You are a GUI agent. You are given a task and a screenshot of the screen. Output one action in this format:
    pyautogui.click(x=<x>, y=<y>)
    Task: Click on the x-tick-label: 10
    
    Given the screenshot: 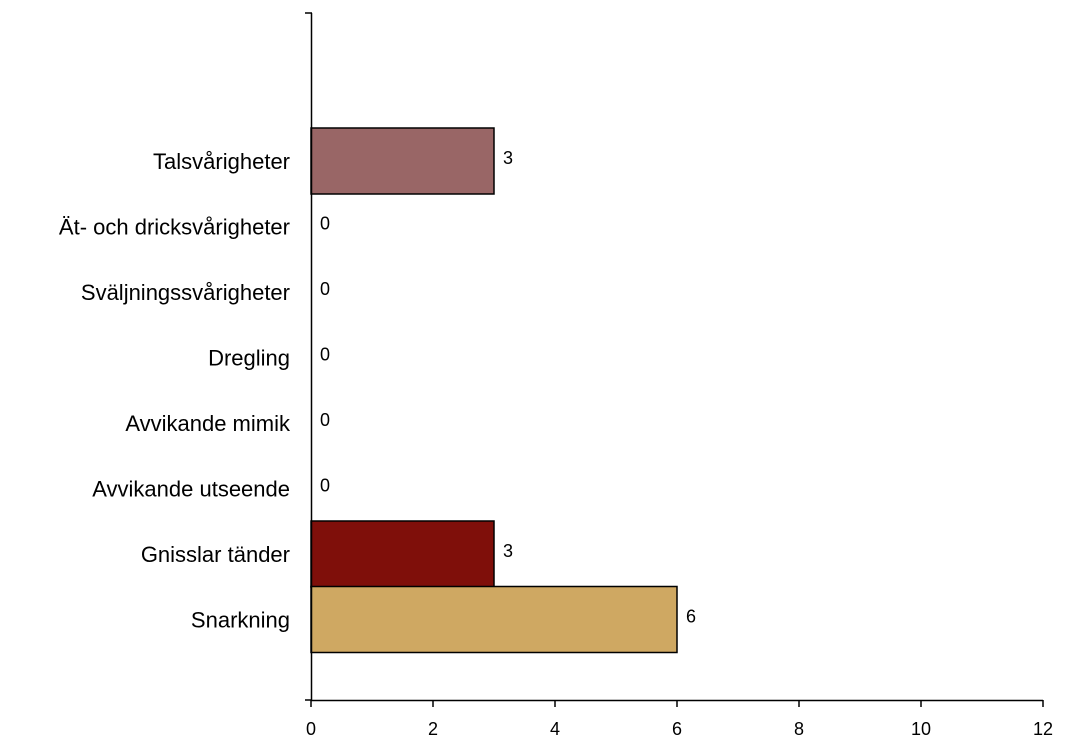 What is the action you would take?
    pyautogui.click(x=921, y=729)
    